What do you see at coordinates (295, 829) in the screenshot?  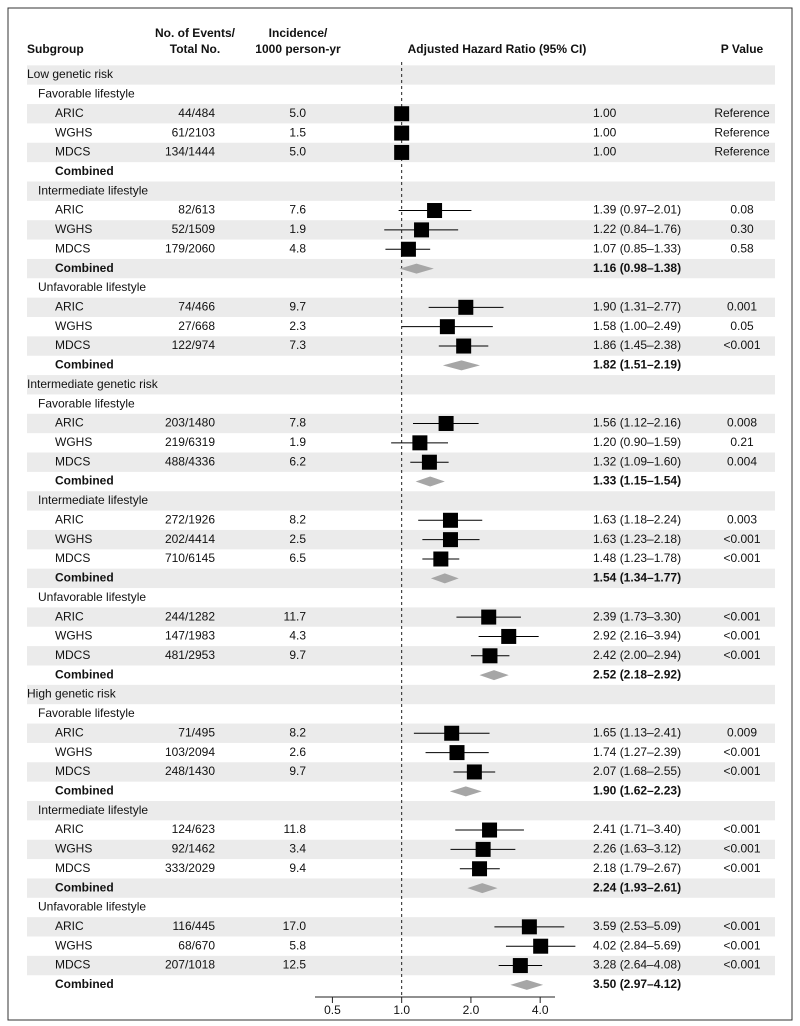 I see `incidence: 11.8` at bounding box center [295, 829].